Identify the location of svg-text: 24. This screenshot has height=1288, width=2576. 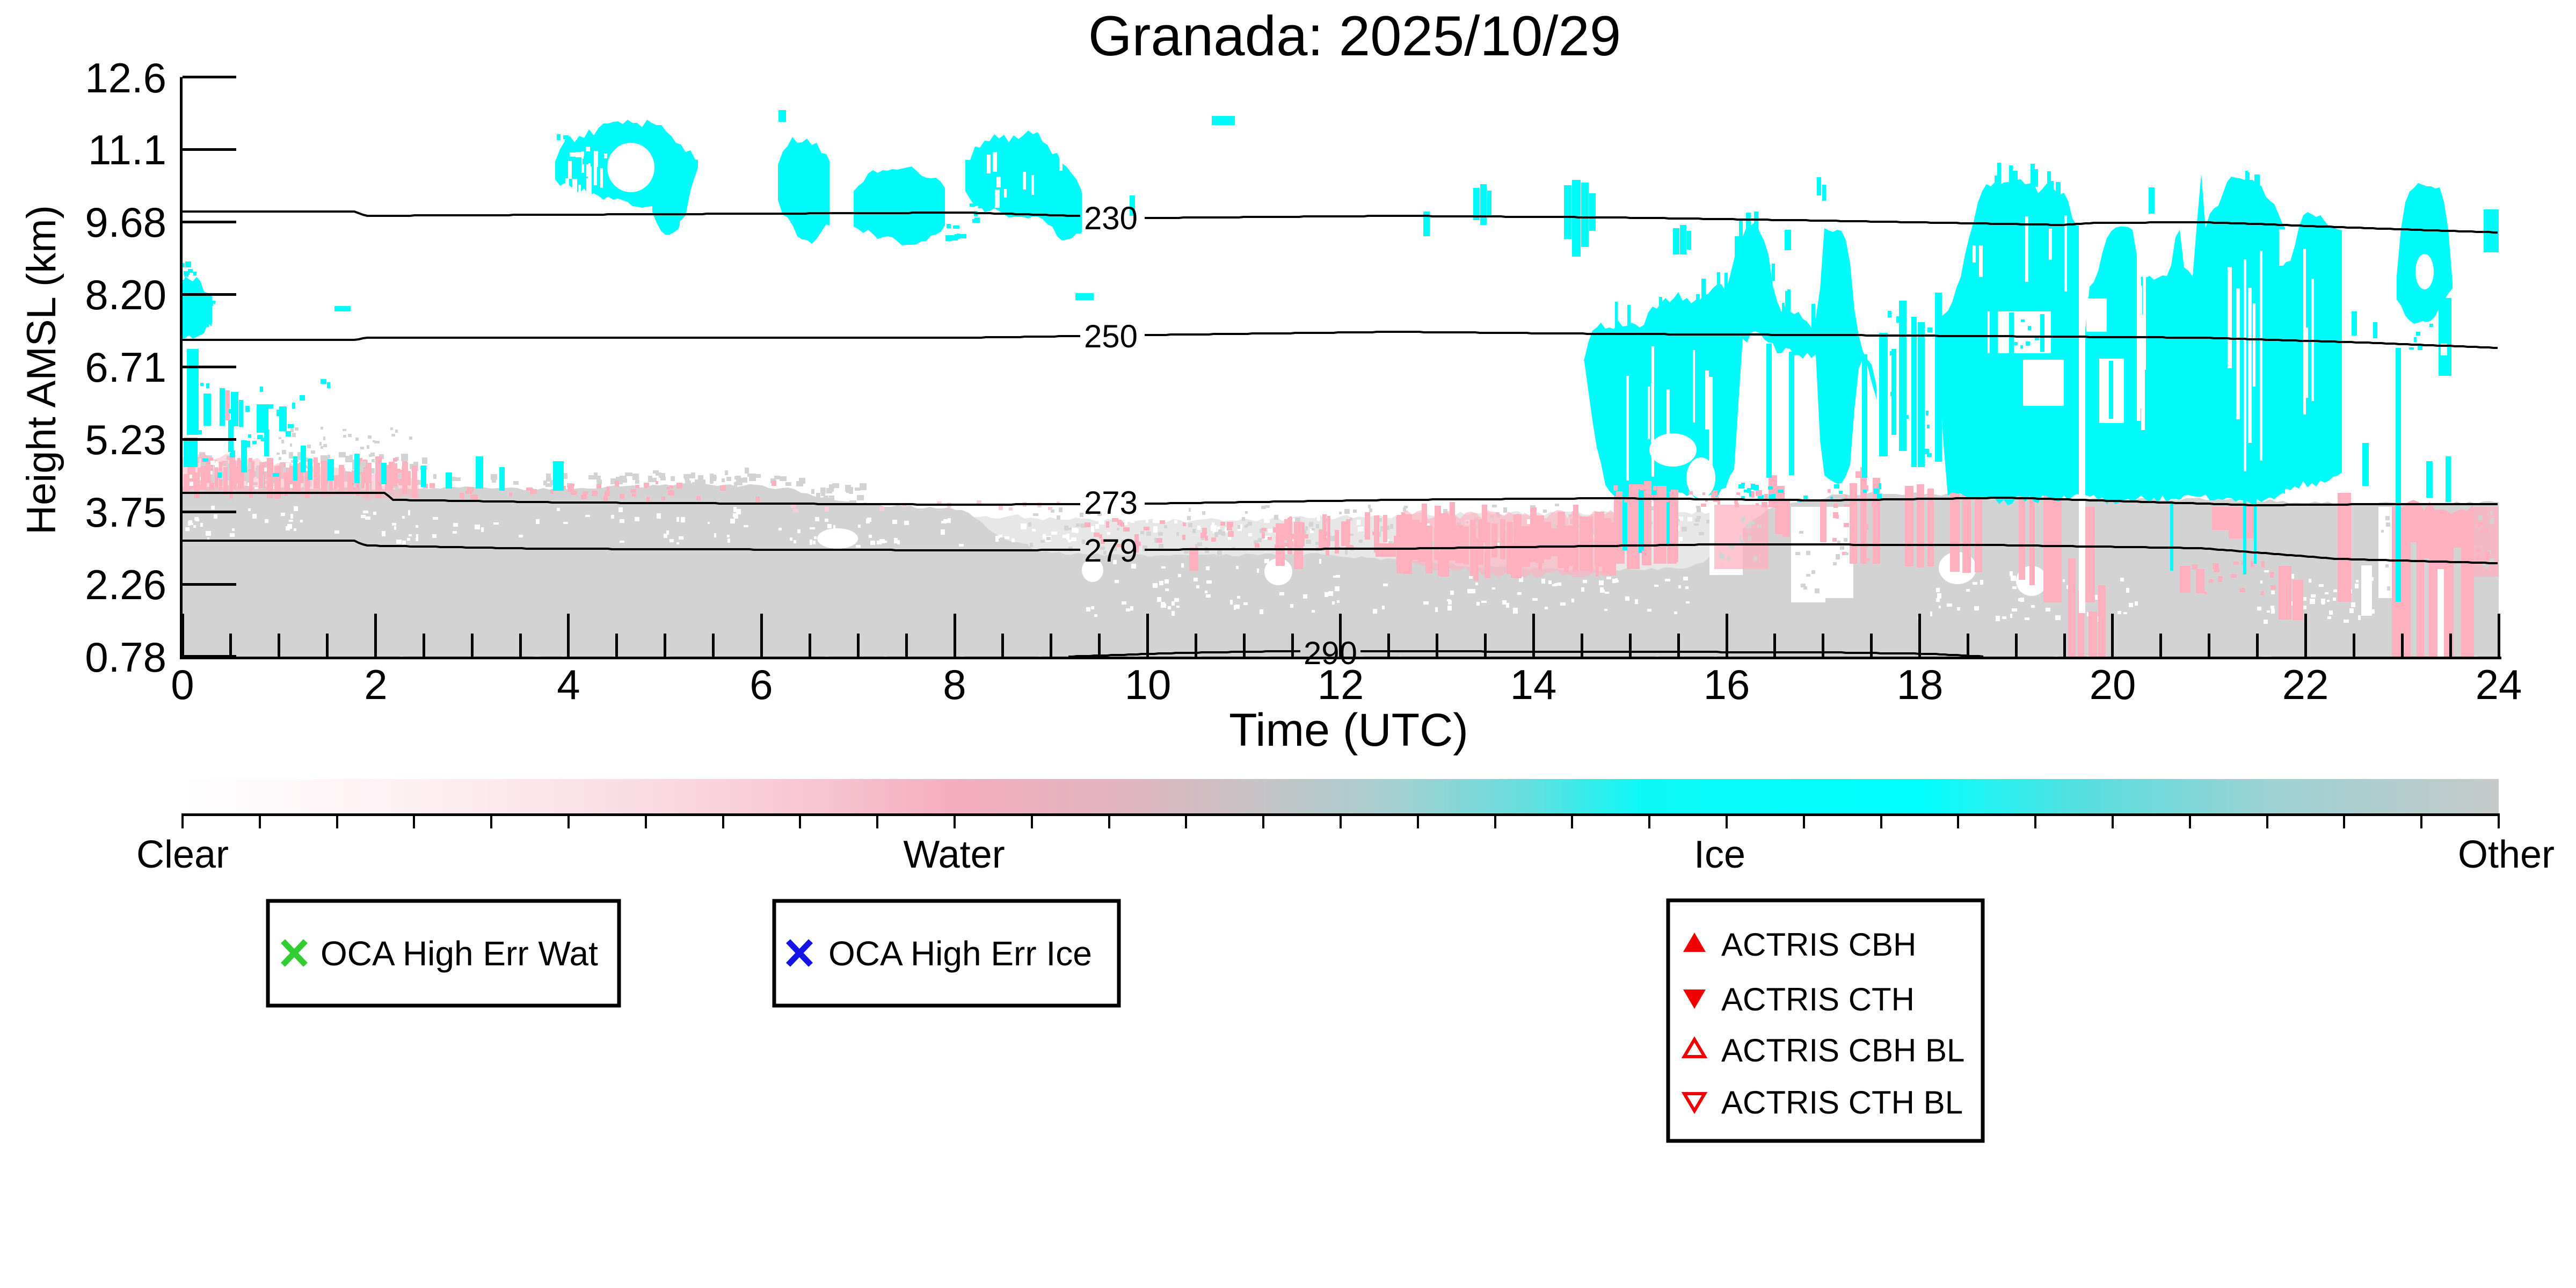
(2499, 684).